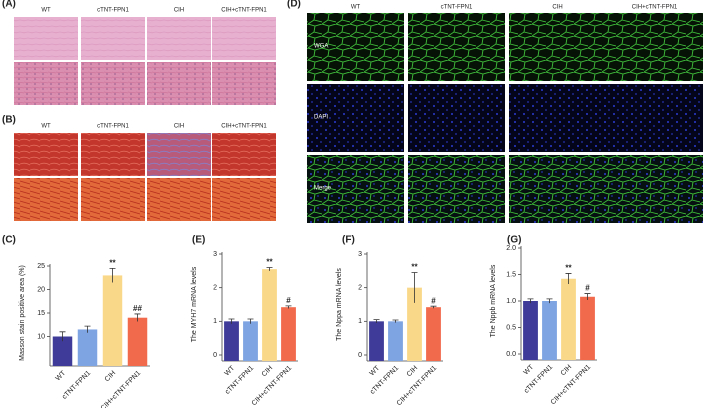 This screenshot has height=408, width=709. I want to click on y-tick-label: 20, so click(41, 289).